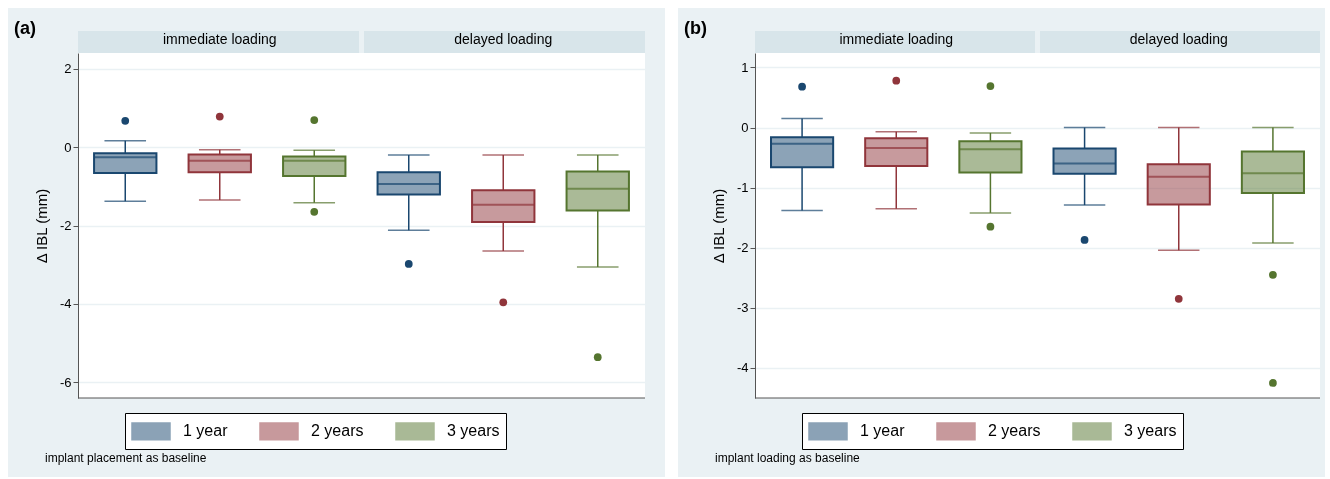  I want to click on y-tick-label: -3, so click(742, 308).